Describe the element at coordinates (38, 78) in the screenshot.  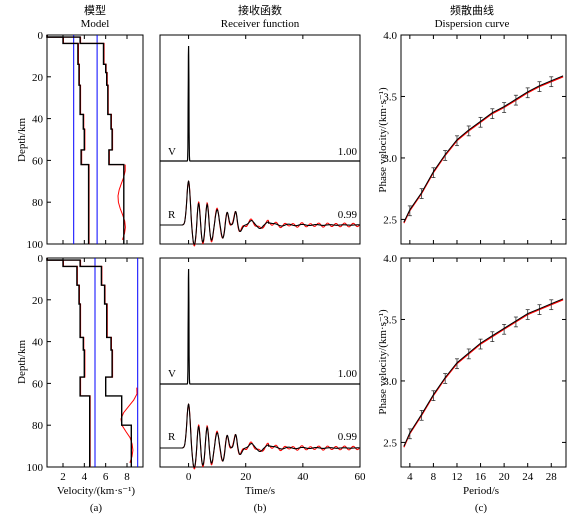
I see `depth-tick-label-0-20: 20` at that location.